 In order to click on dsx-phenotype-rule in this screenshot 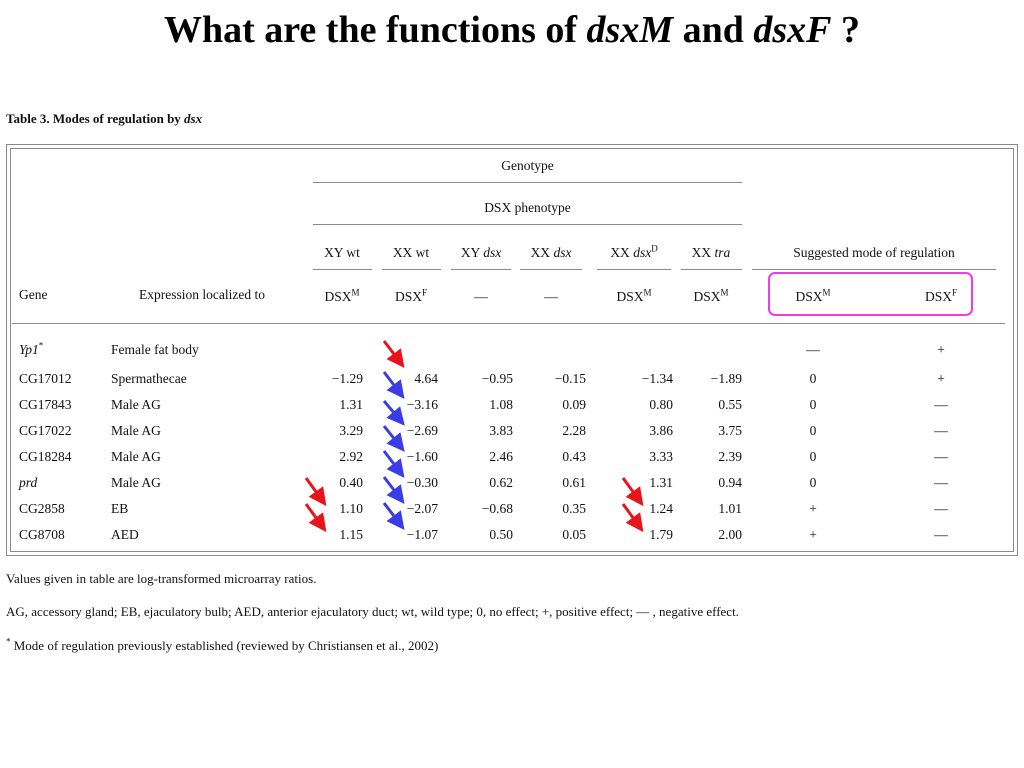, I will do `click(527, 224)`.